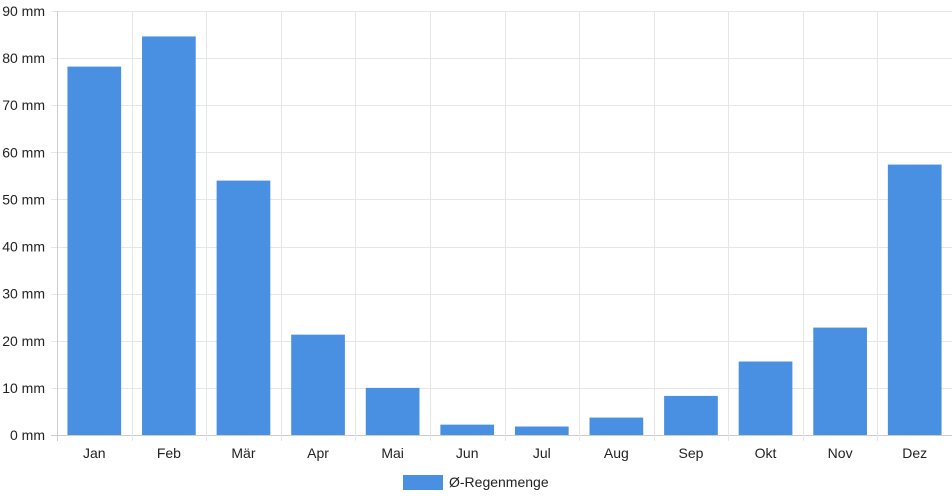  I want to click on legend-swatch, so click(423, 482).